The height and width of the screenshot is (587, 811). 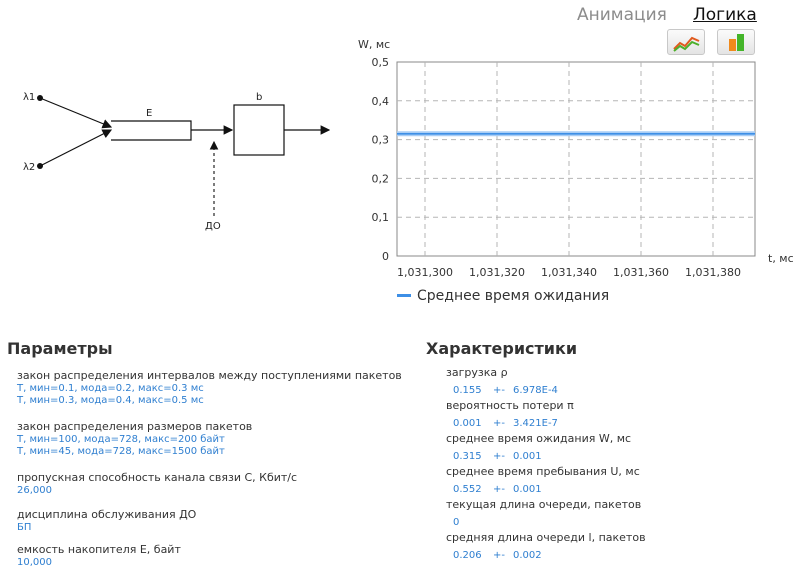 I want to click on x-axis-label: t, мс, so click(x=781, y=258).